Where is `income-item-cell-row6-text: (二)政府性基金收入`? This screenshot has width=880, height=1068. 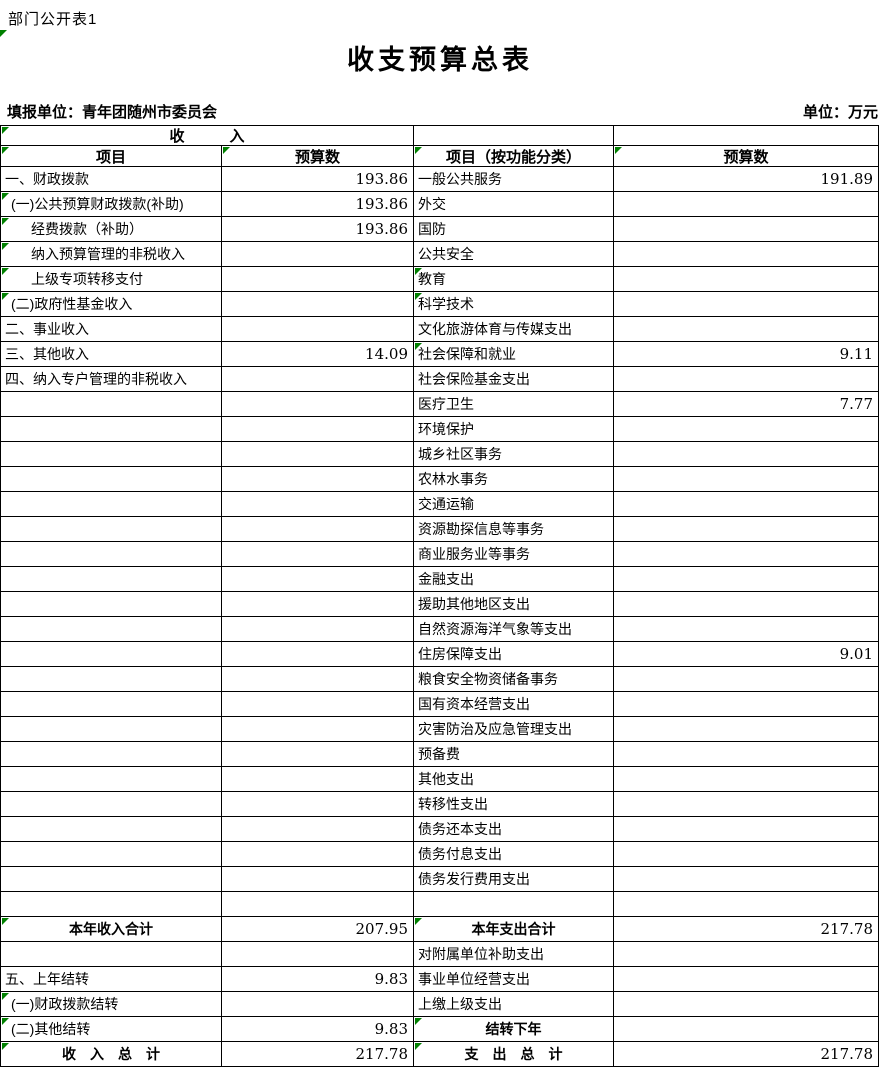
income-item-cell-row6-text: (二)政府性基金收入 is located at coordinates (72, 304).